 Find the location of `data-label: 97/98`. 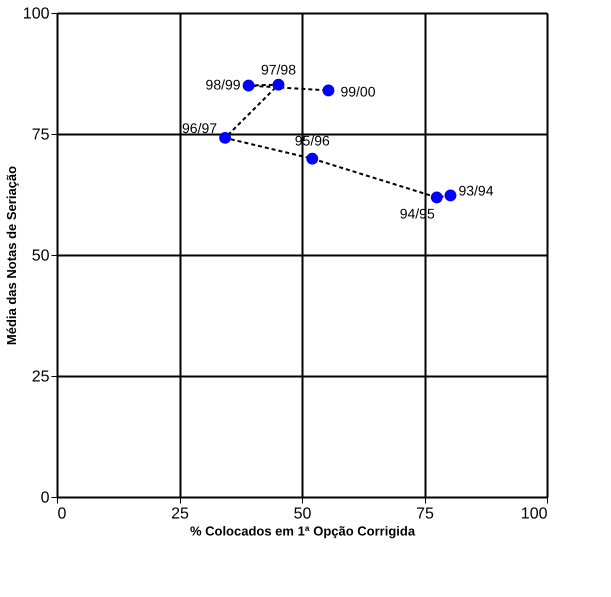

data-label: 97/98 is located at coordinates (278, 70).